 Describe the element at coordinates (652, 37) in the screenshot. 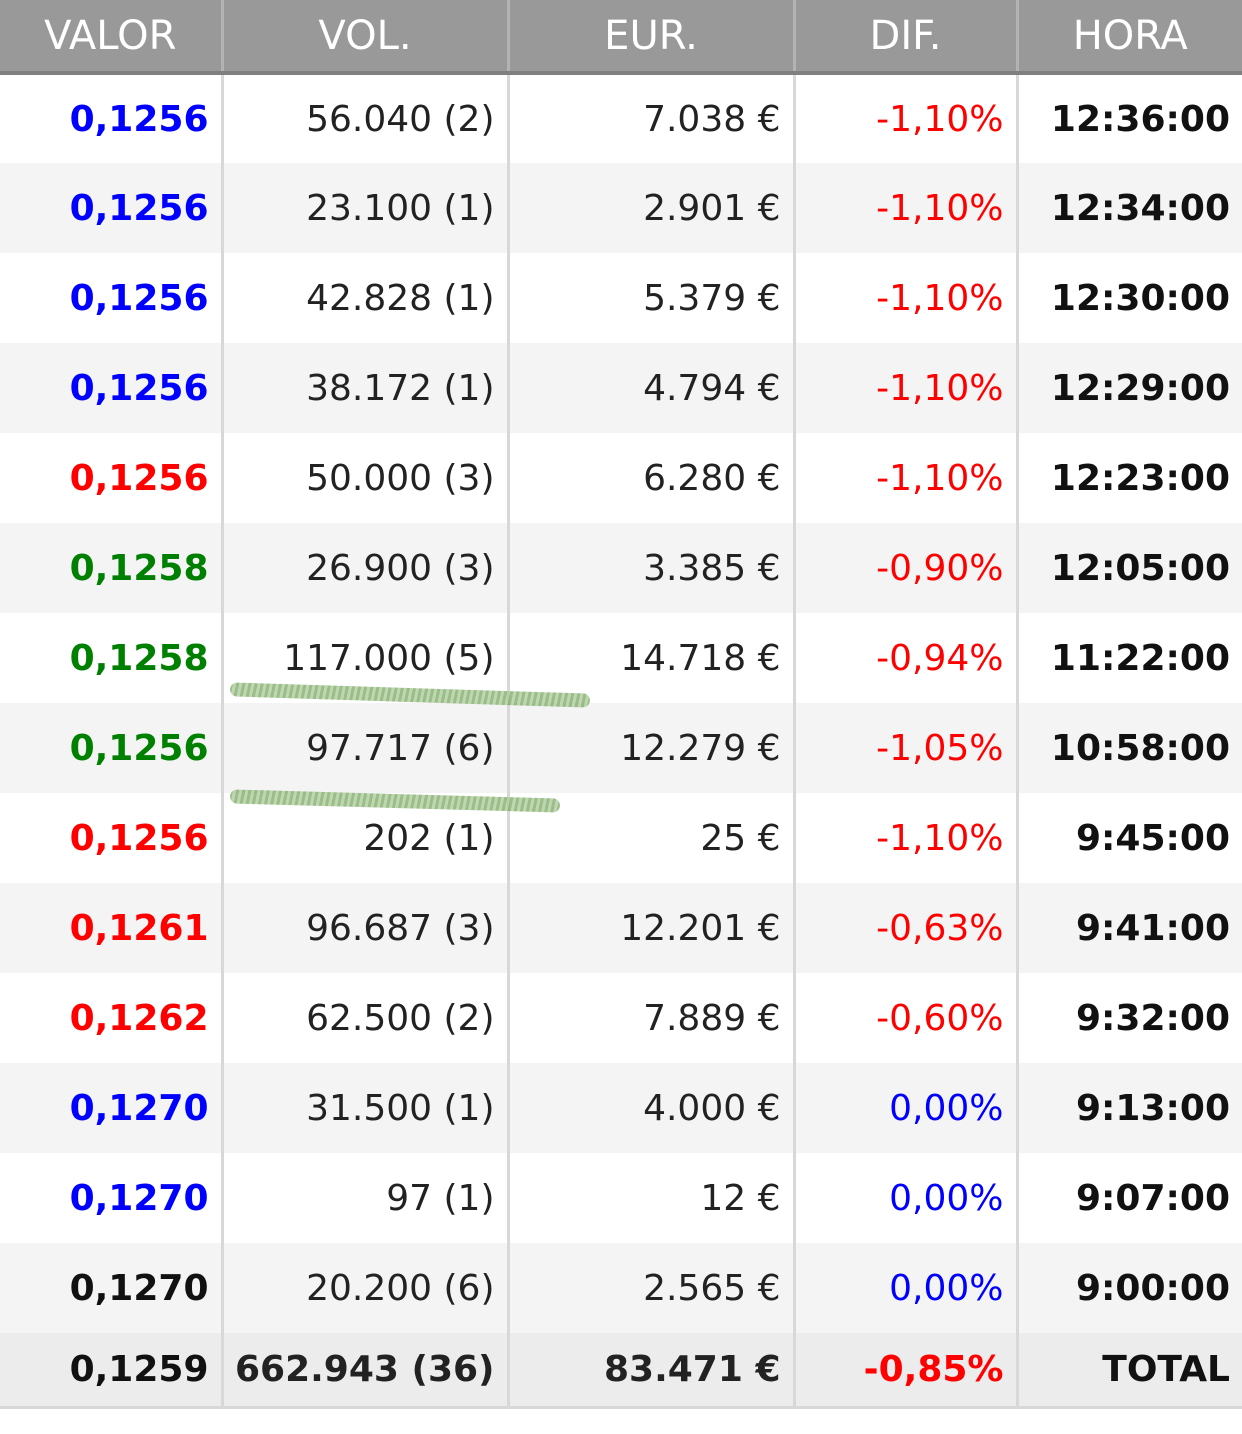

I see `header-eur: EUR.` at that location.